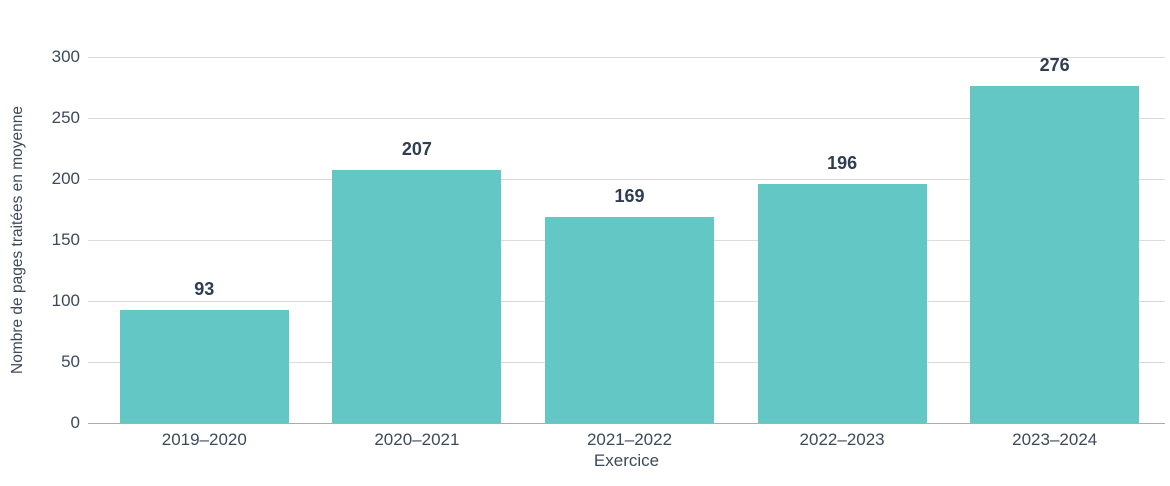 The image size is (1170, 486). What do you see at coordinates (626, 423) in the screenshot?
I see `x-axis-line` at bounding box center [626, 423].